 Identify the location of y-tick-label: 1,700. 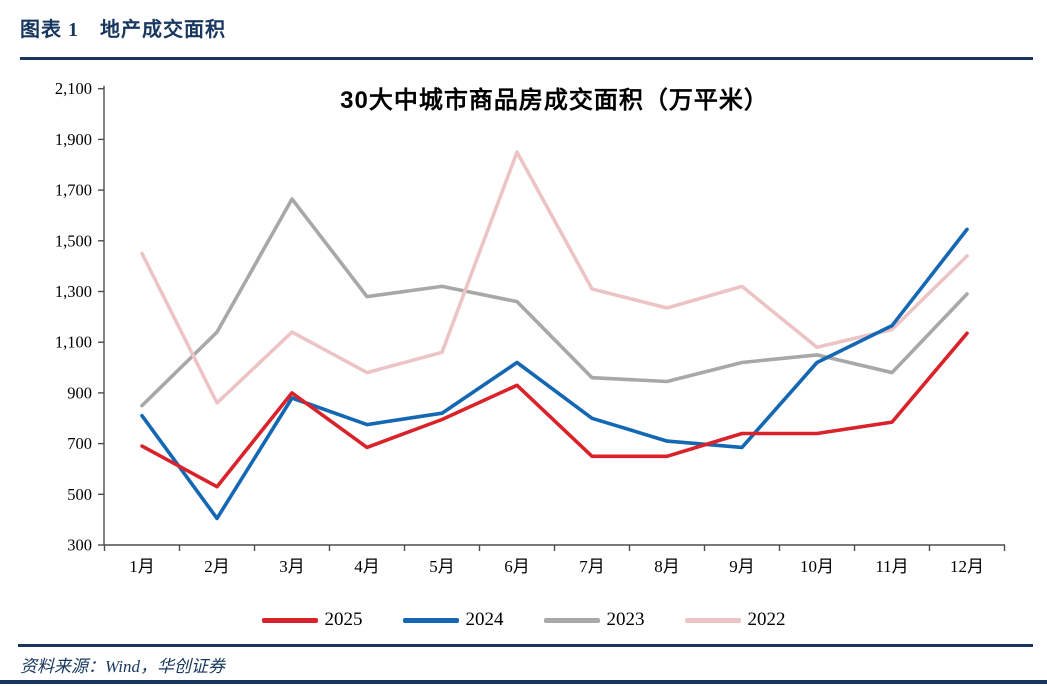
(73, 190).